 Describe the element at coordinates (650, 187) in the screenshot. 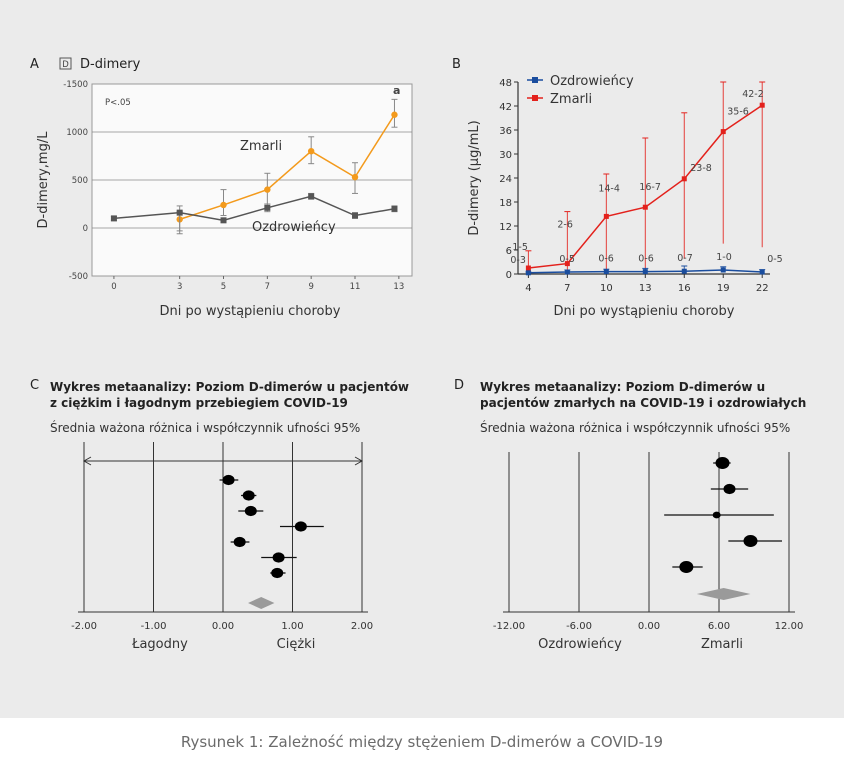

I see `panel-b-data-label: 16-7` at that location.